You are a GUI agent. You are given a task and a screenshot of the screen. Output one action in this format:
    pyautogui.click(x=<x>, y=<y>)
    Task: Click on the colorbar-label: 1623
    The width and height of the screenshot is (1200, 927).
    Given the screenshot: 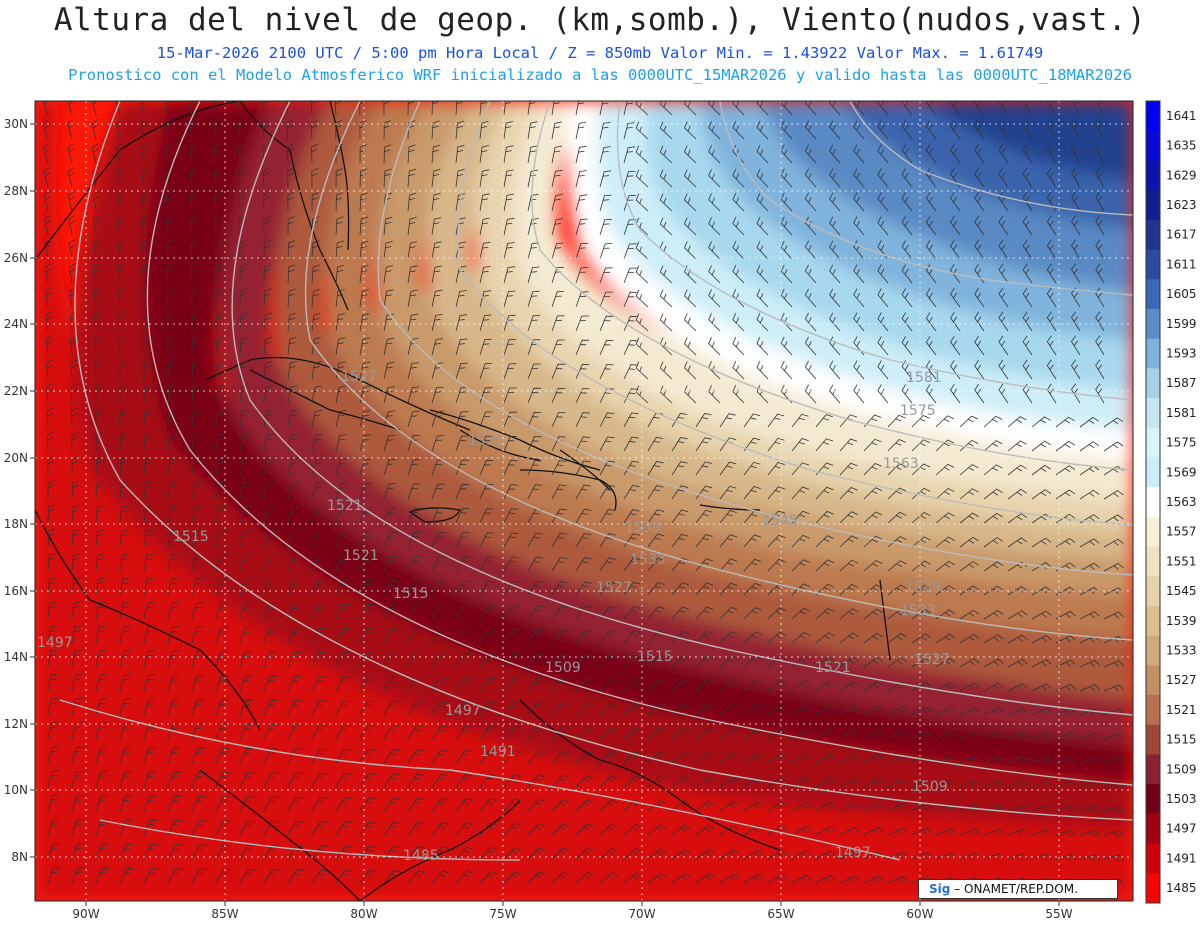 What is the action you would take?
    pyautogui.click(x=1181, y=205)
    